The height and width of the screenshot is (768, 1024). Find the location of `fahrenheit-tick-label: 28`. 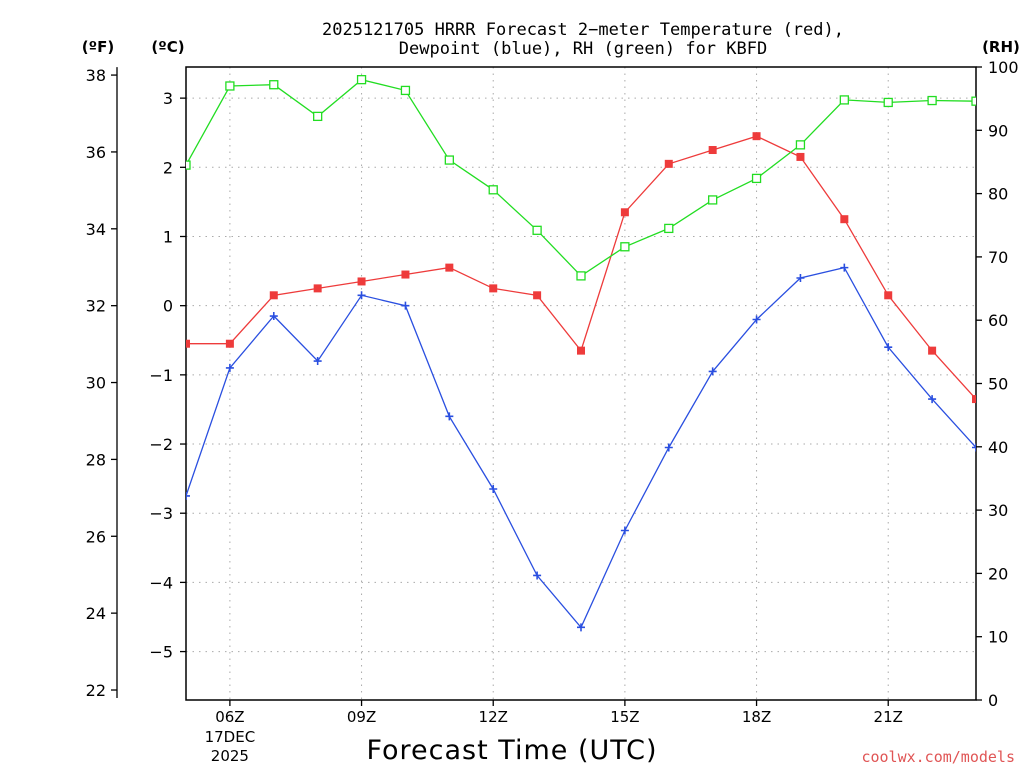

fahrenheit-tick-label: 28 is located at coordinates (96, 459).